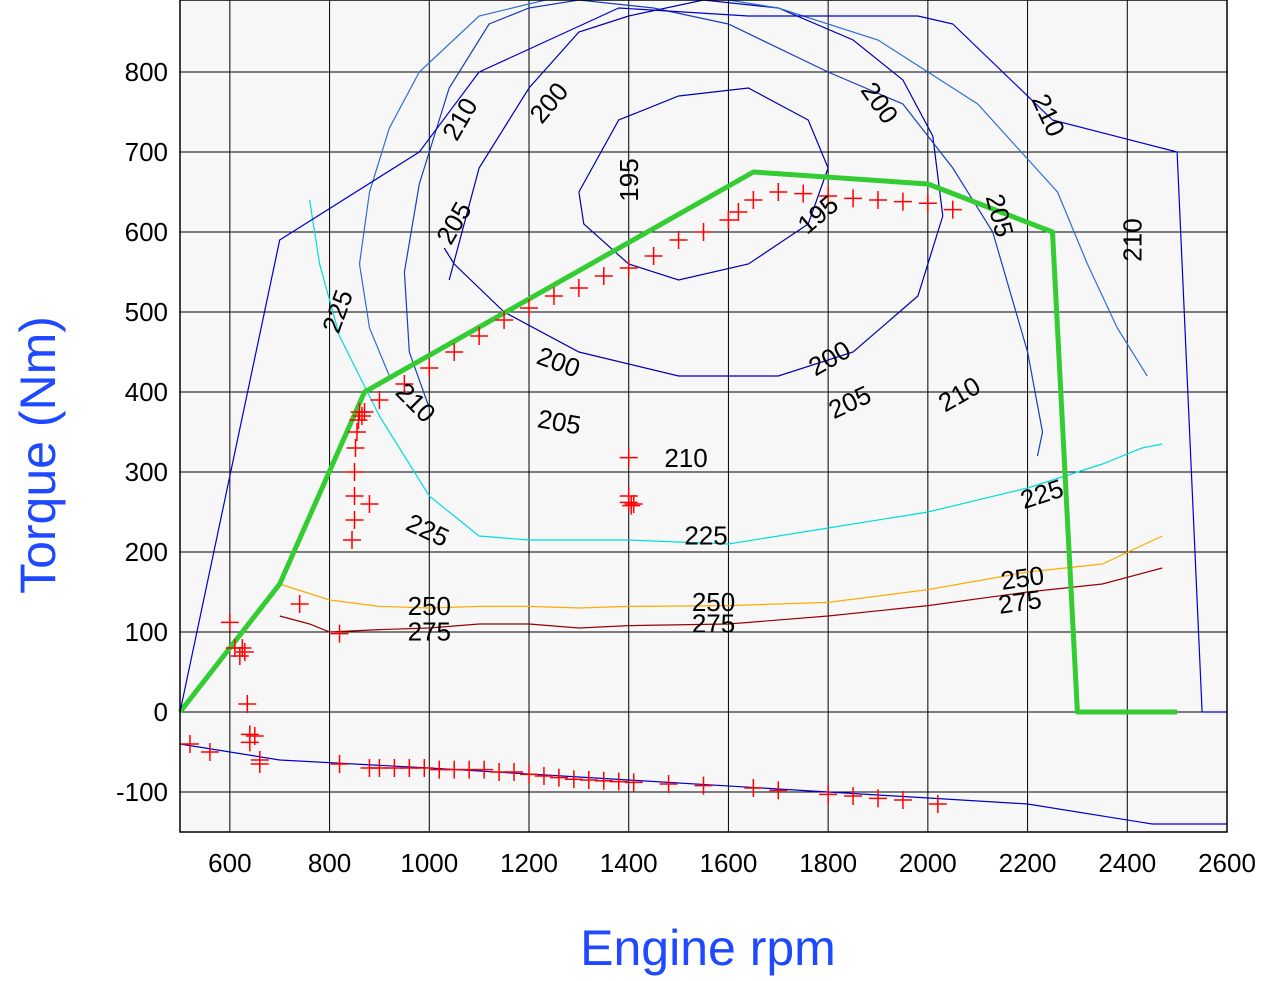 Image resolution: width=1272 pixels, height=981 pixels. What do you see at coordinates (146, 312) in the screenshot?
I see `y-tick-label: 500` at bounding box center [146, 312].